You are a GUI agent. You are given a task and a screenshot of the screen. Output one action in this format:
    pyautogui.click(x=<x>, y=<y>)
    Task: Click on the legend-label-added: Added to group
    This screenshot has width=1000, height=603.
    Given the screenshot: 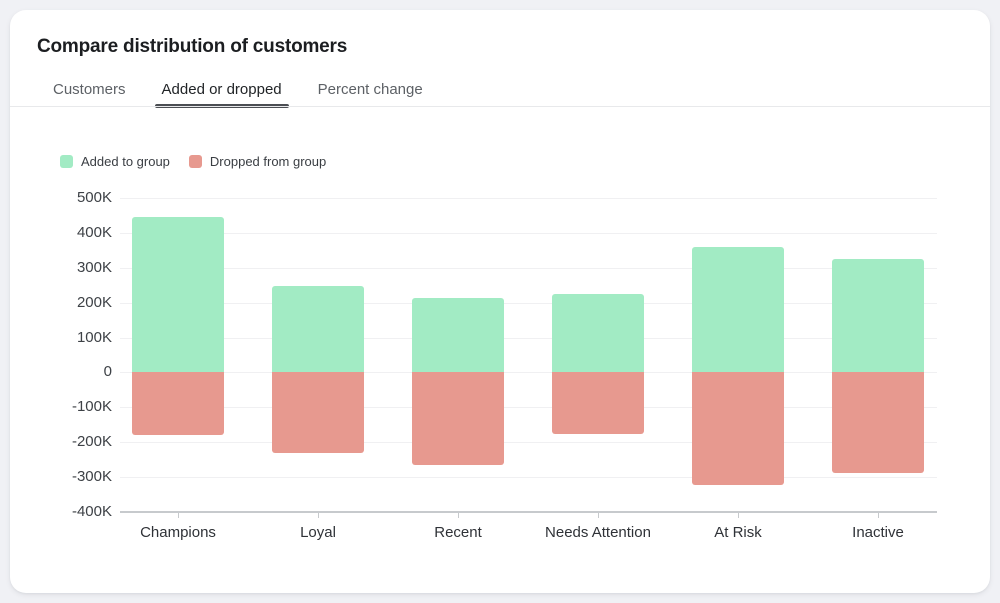 What is the action you would take?
    pyautogui.click(x=125, y=161)
    